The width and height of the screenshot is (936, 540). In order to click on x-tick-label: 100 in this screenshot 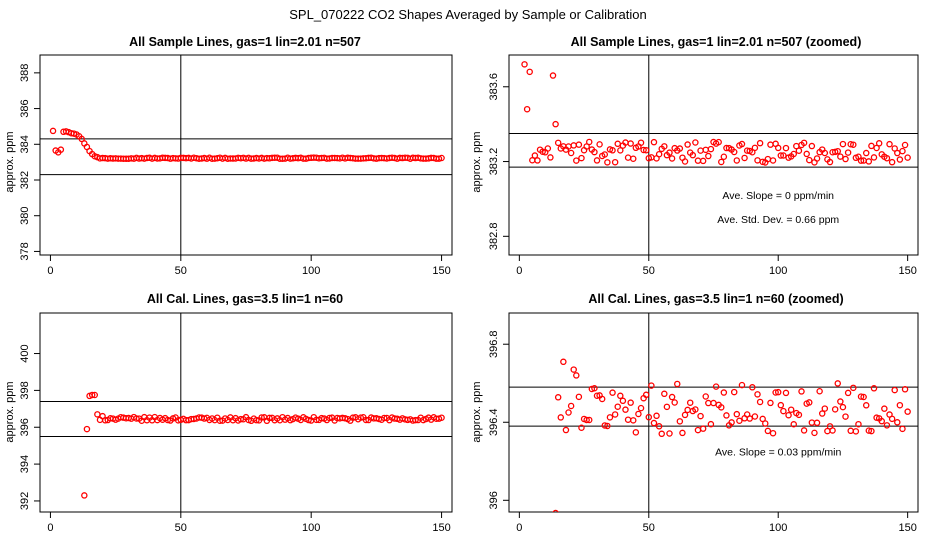, I will do `click(311, 271)`.